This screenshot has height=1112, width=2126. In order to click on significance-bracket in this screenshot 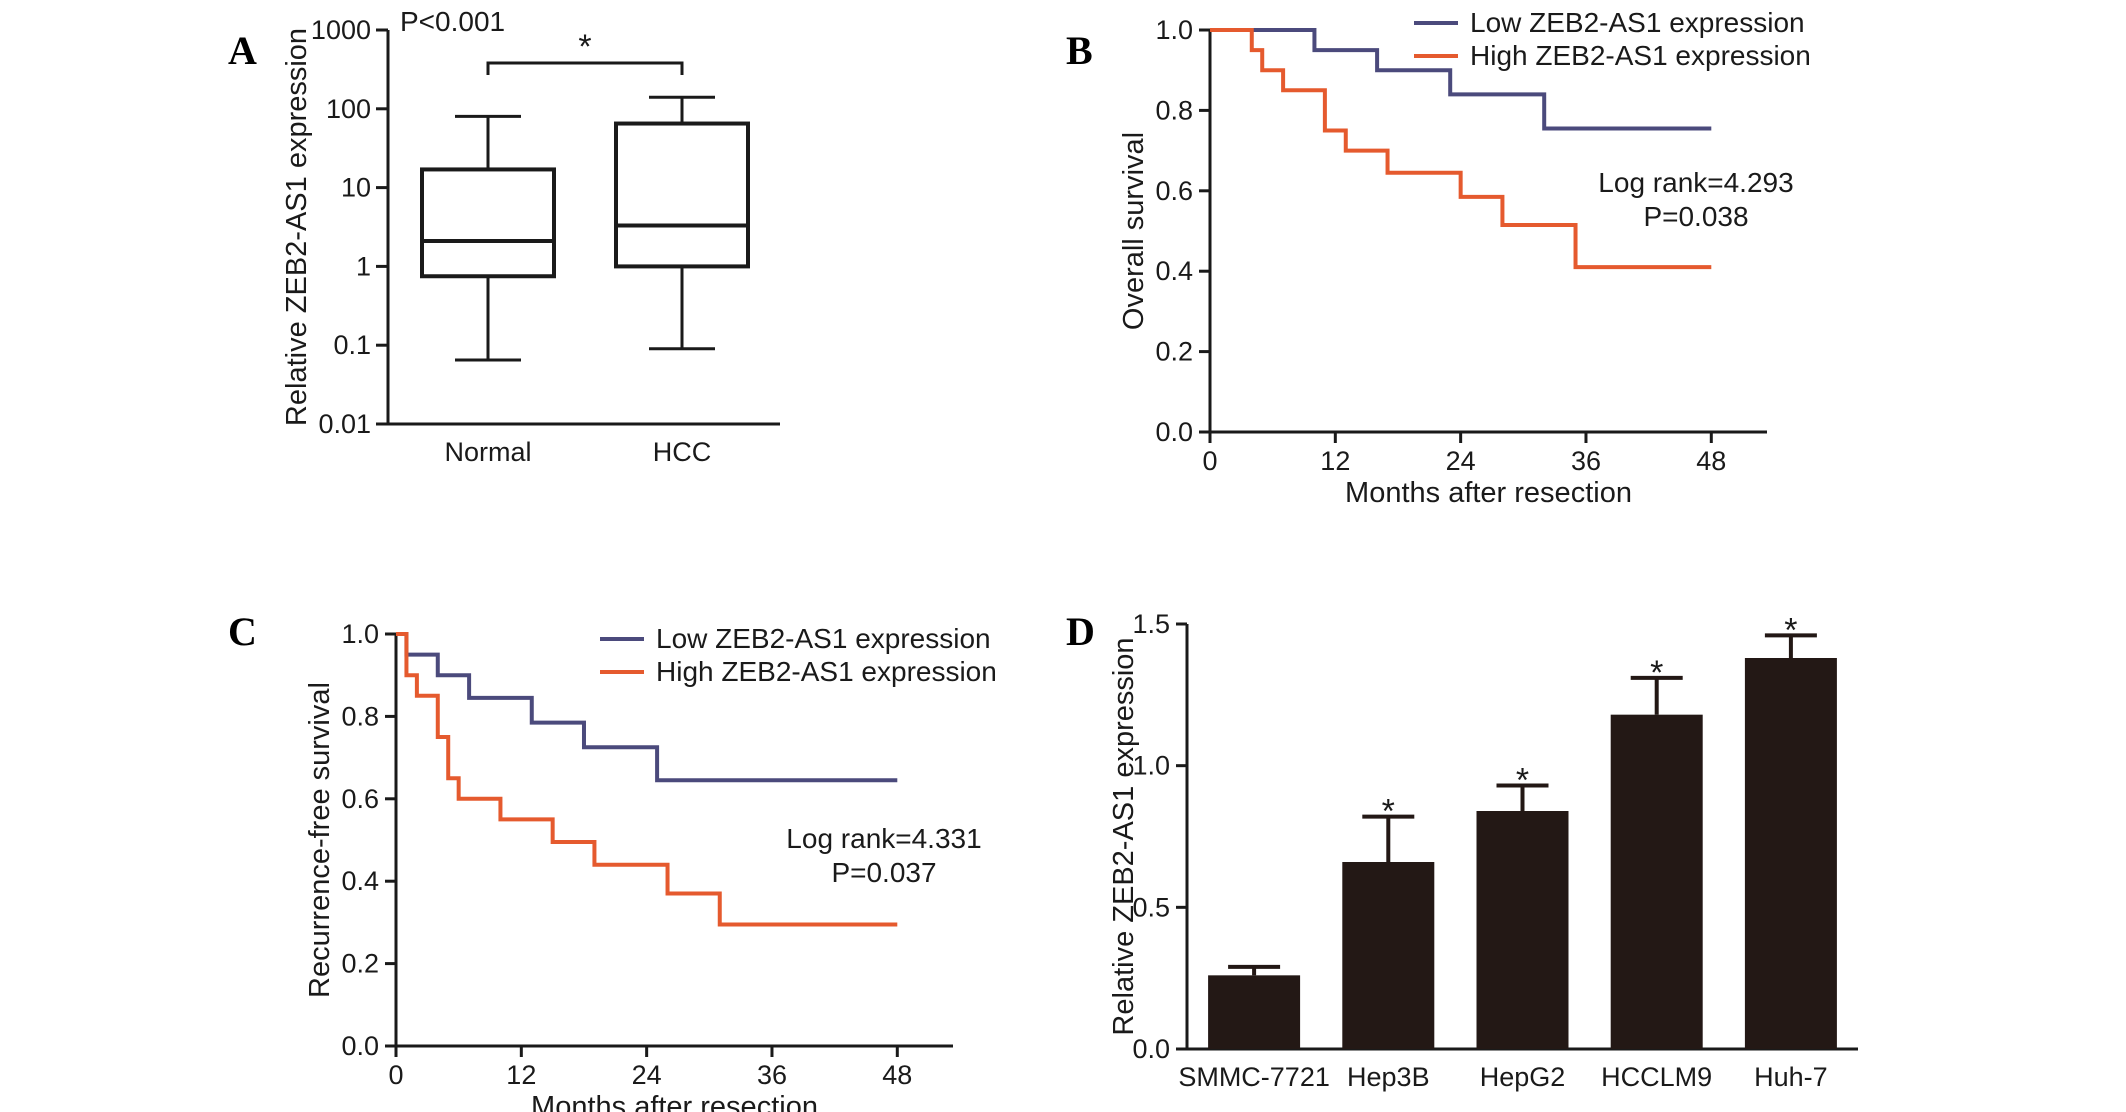, I will do `click(585, 68)`.